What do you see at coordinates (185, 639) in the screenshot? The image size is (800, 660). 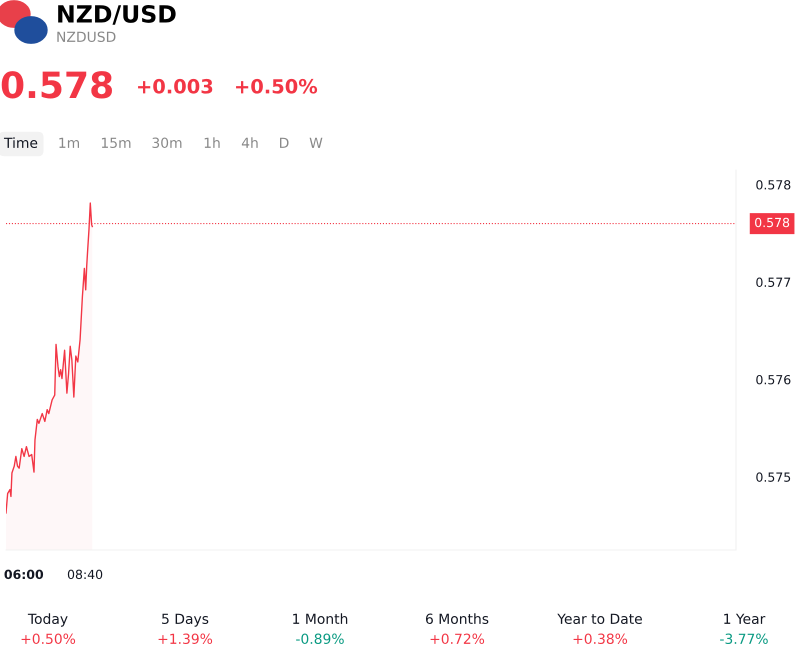 I see `text: +1.39%` at bounding box center [185, 639].